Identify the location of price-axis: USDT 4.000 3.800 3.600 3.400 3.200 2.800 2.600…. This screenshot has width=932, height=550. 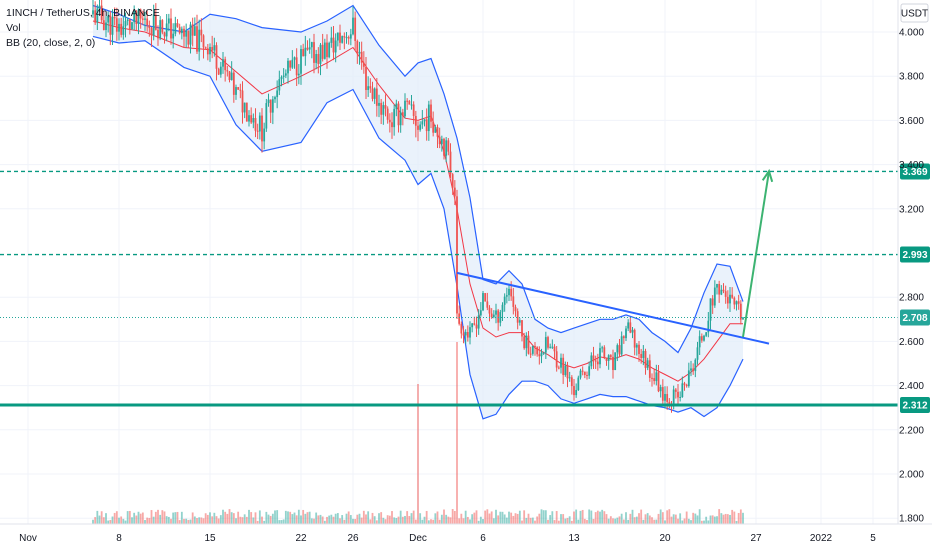
(913, 262).